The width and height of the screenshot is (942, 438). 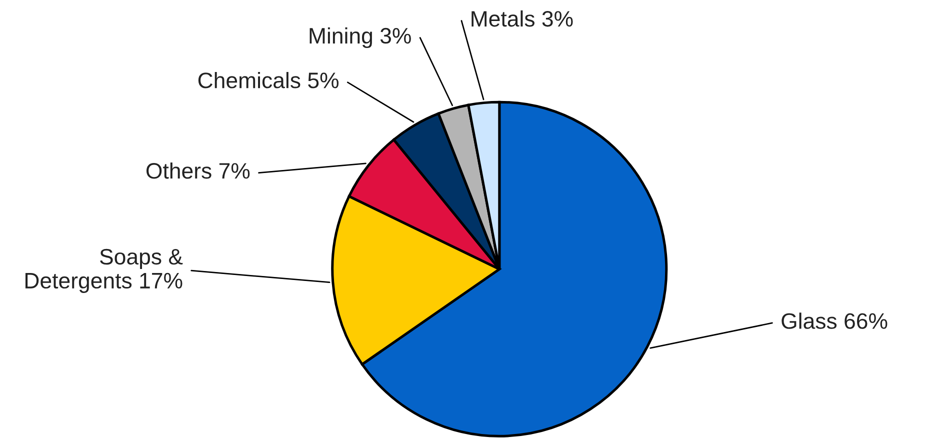 I want to click on slice-label: Metals 3%, so click(x=522, y=18).